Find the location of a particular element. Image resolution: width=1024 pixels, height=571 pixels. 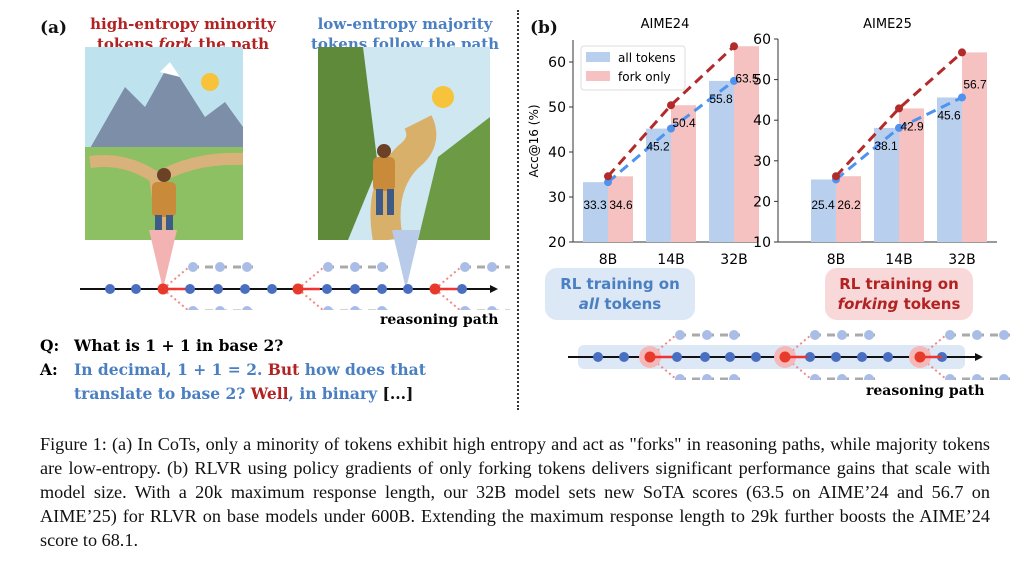

data-label: 45.6 is located at coordinates (949, 115).